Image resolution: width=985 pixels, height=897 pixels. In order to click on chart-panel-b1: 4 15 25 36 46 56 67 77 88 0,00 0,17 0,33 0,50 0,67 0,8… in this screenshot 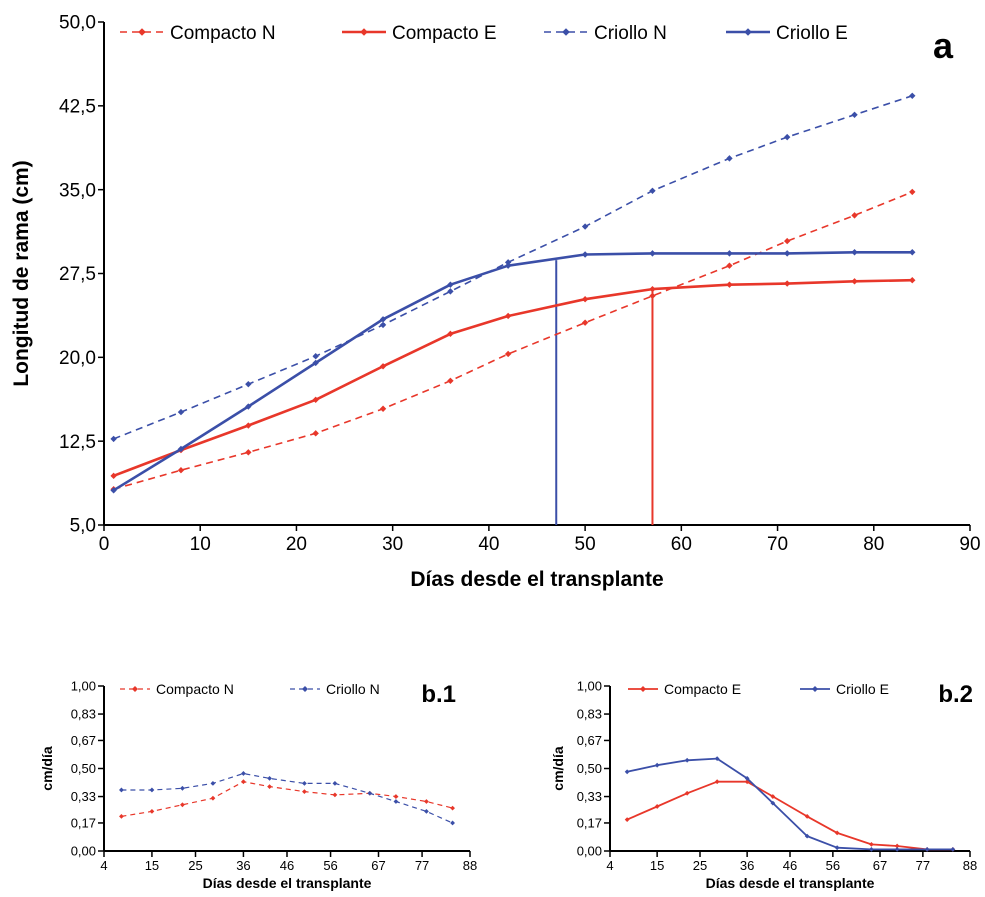, I will do `click(258, 785)`.